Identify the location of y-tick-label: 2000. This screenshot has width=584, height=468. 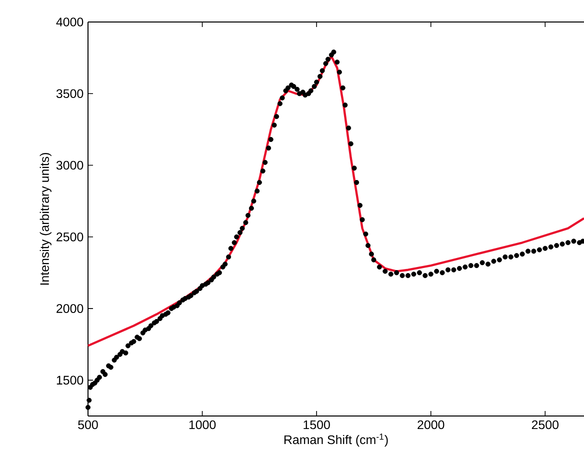
(70, 308).